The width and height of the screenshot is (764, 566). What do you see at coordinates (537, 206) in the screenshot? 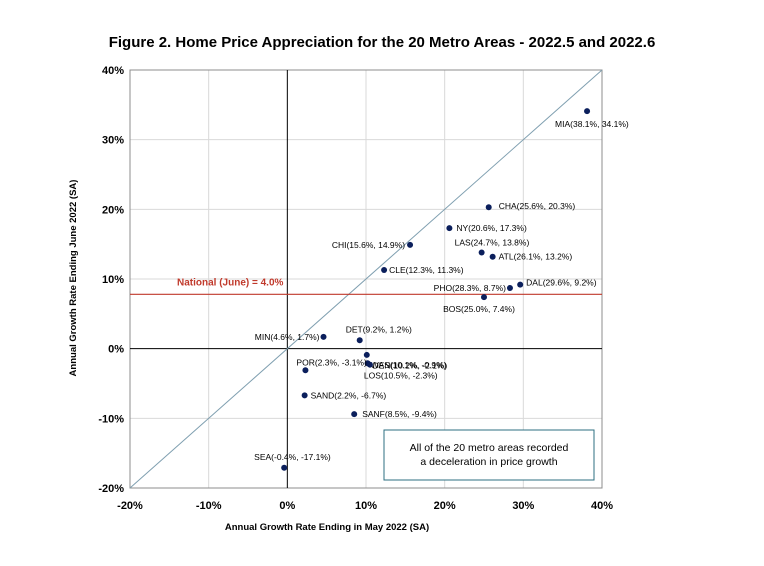
I see `data-point-label: CHA(25.6%, 20.3%)` at bounding box center [537, 206].